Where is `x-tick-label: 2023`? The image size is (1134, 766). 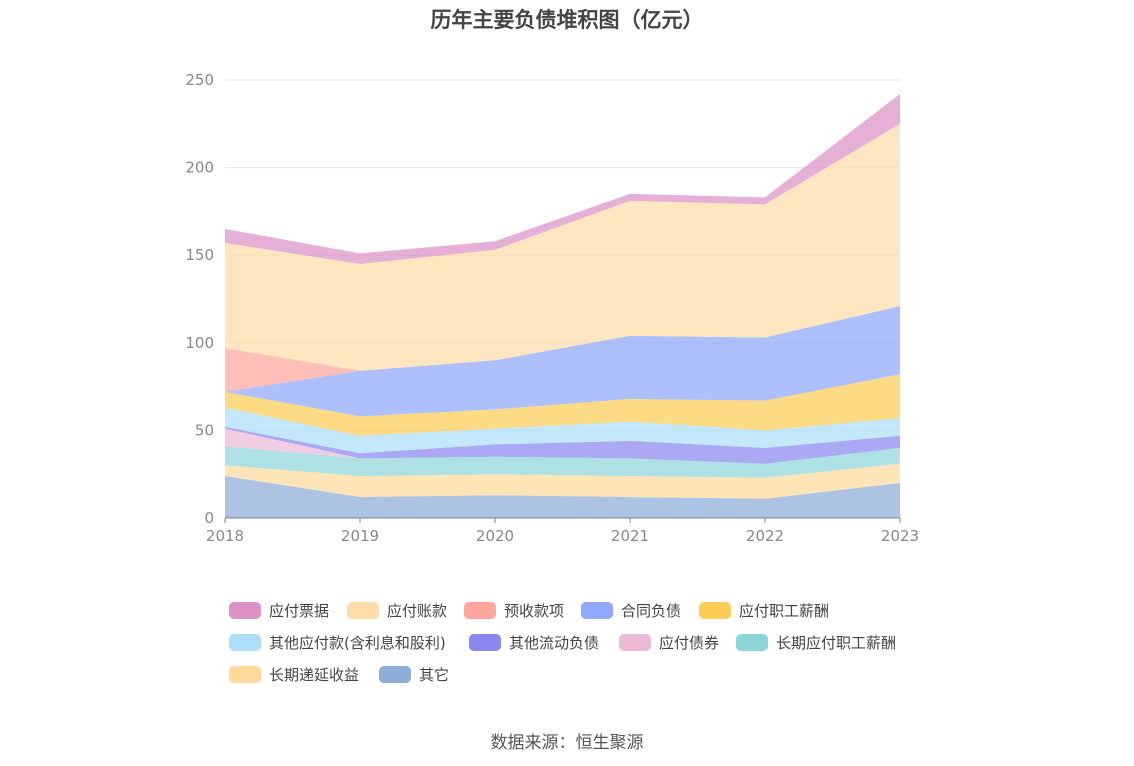
x-tick-label: 2023 is located at coordinates (900, 536).